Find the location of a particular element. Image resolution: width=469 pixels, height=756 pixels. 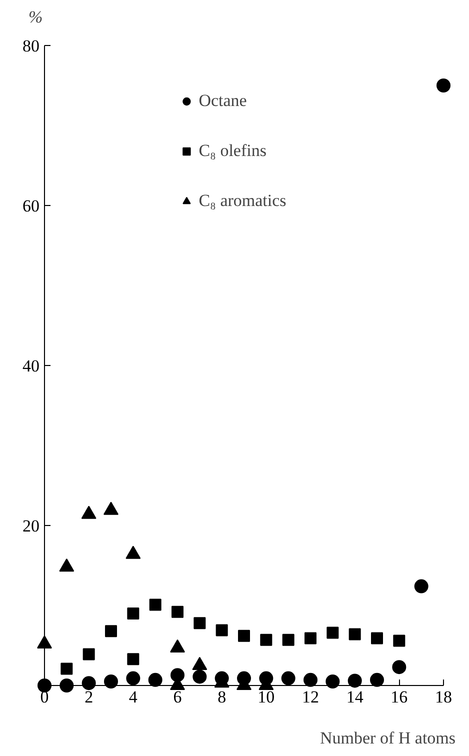

y-tick-label: 20 is located at coordinates (31, 526).